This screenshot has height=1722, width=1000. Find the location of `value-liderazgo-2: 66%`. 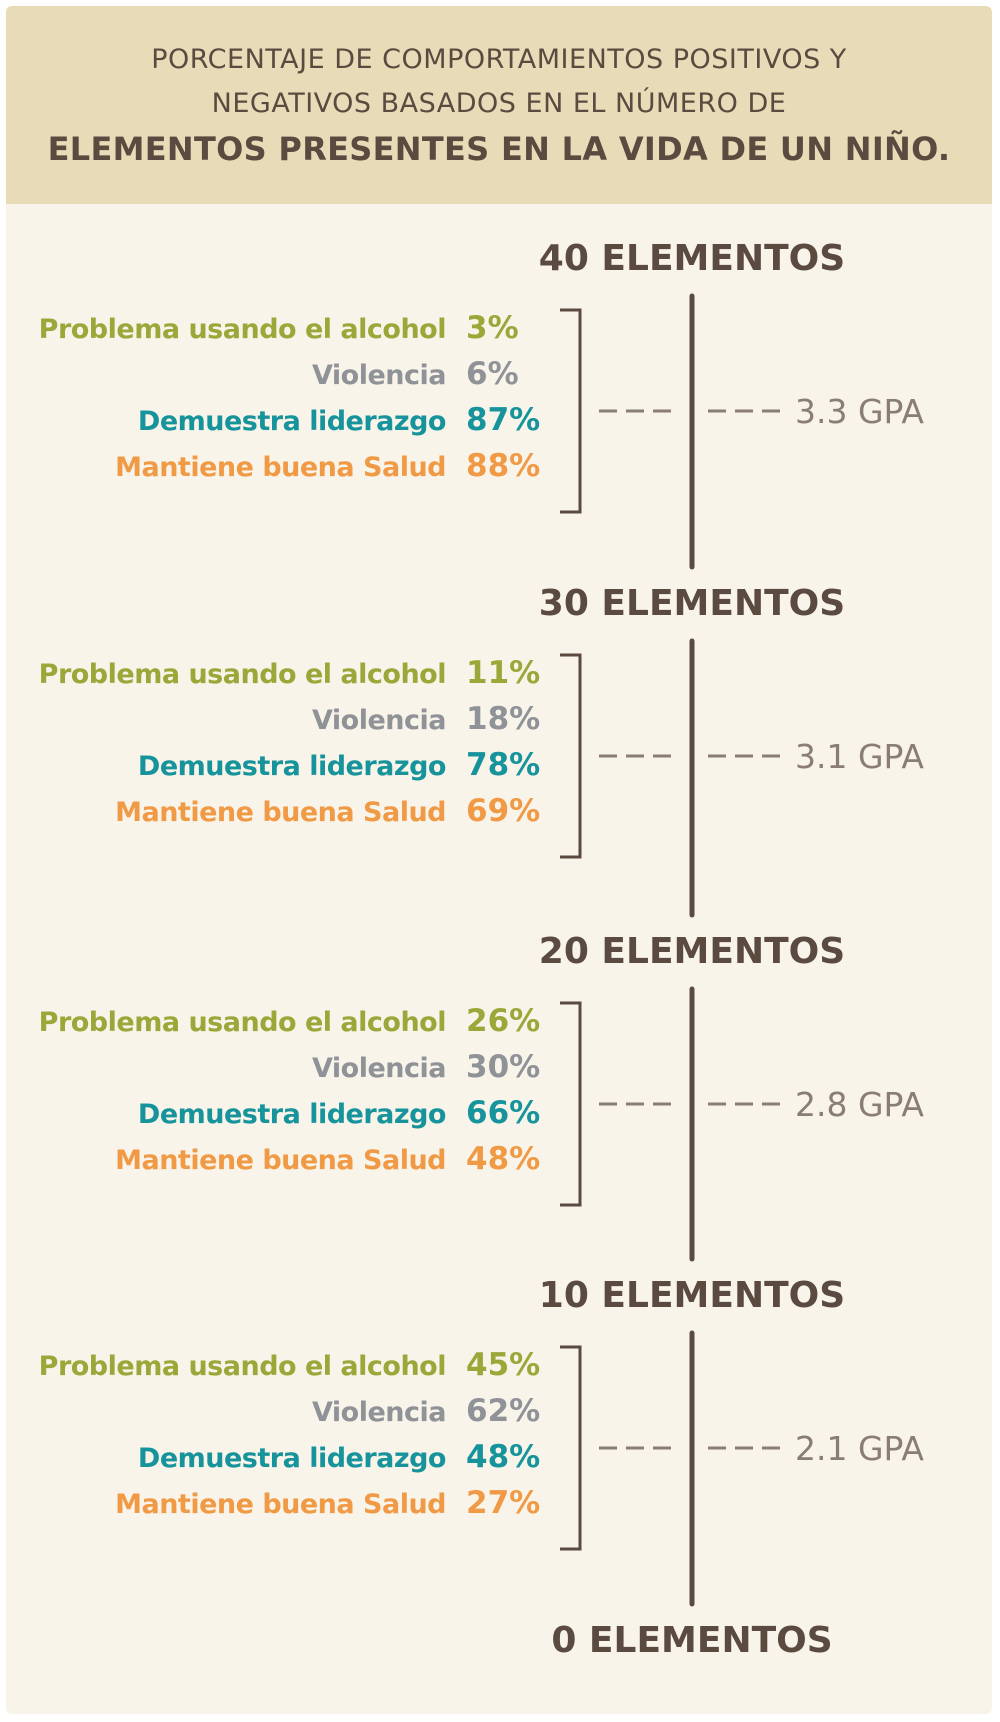

value-liderazgo-2: 66% is located at coordinates (503, 1113).